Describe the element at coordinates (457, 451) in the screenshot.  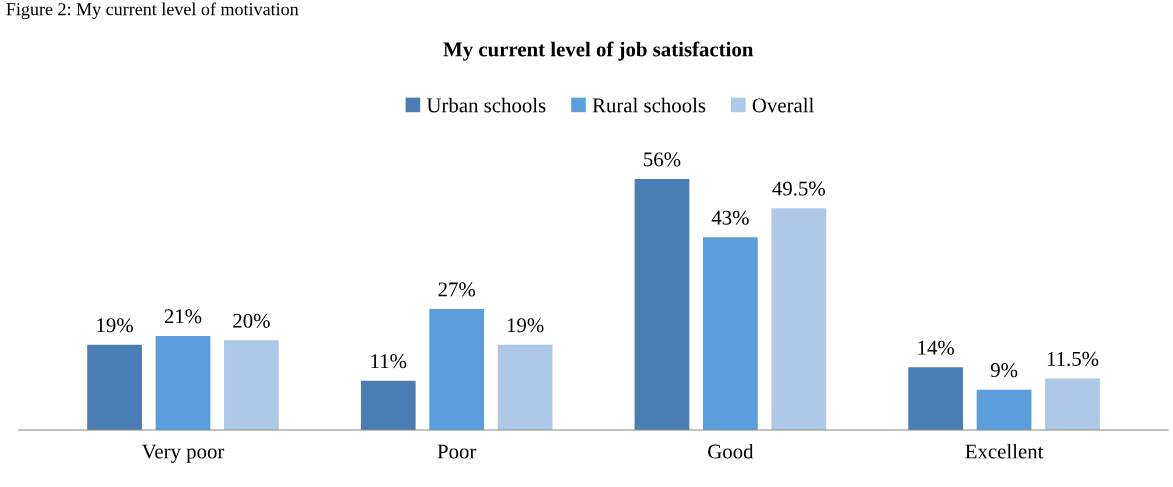
I see `x-tick-label: Poor` at that location.